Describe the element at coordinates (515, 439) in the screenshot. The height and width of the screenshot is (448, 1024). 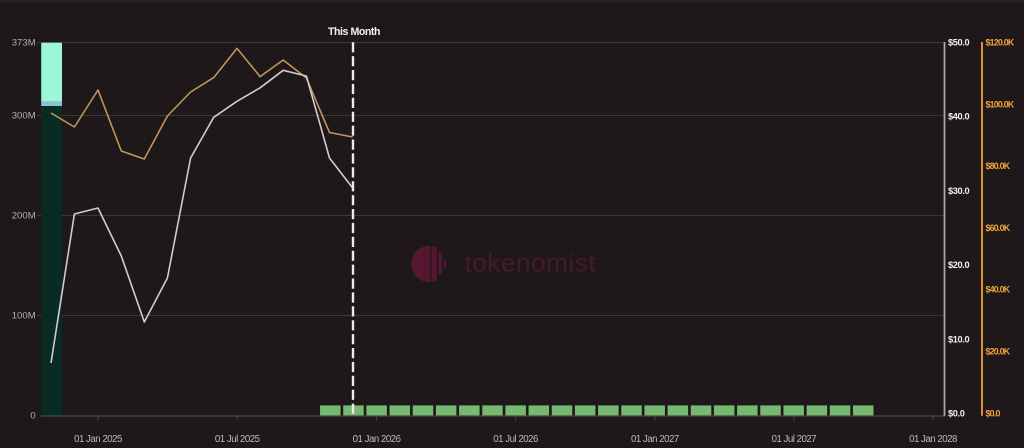
I see `svg-text: 01 Jul 2026` at that location.